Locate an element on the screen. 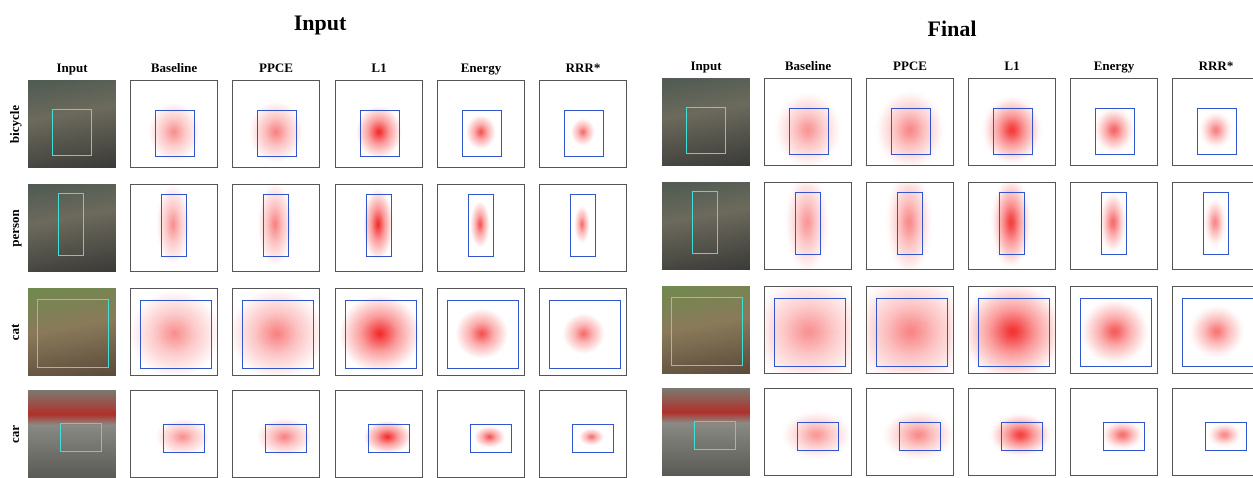 The height and width of the screenshot is (478, 1253). column-header: PPCE is located at coordinates (910, 65).